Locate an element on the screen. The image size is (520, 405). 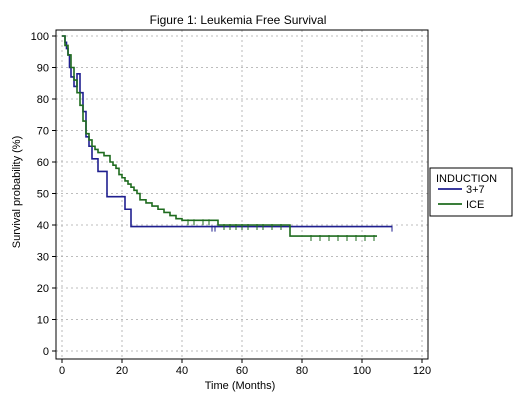
y-tick-label: 0 is located at coordinates (46, 352).